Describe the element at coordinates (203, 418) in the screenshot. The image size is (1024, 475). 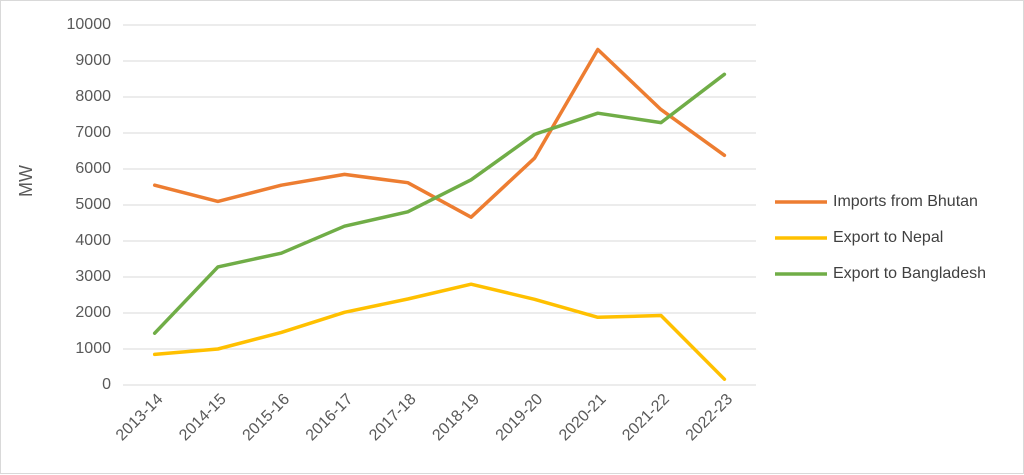
I see `x-tick-label: 2014-15` at that location.